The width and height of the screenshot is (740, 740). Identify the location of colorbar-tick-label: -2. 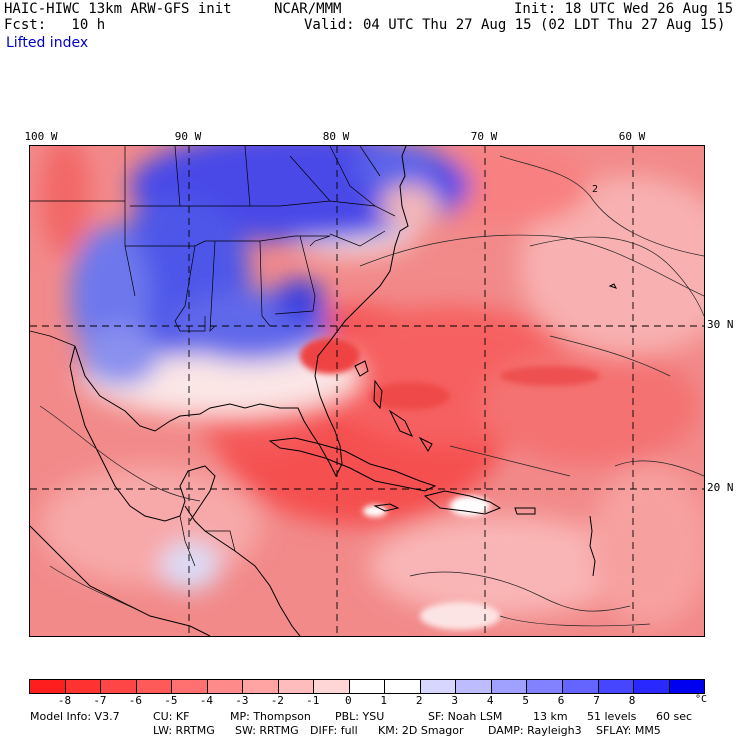
(277, 700).